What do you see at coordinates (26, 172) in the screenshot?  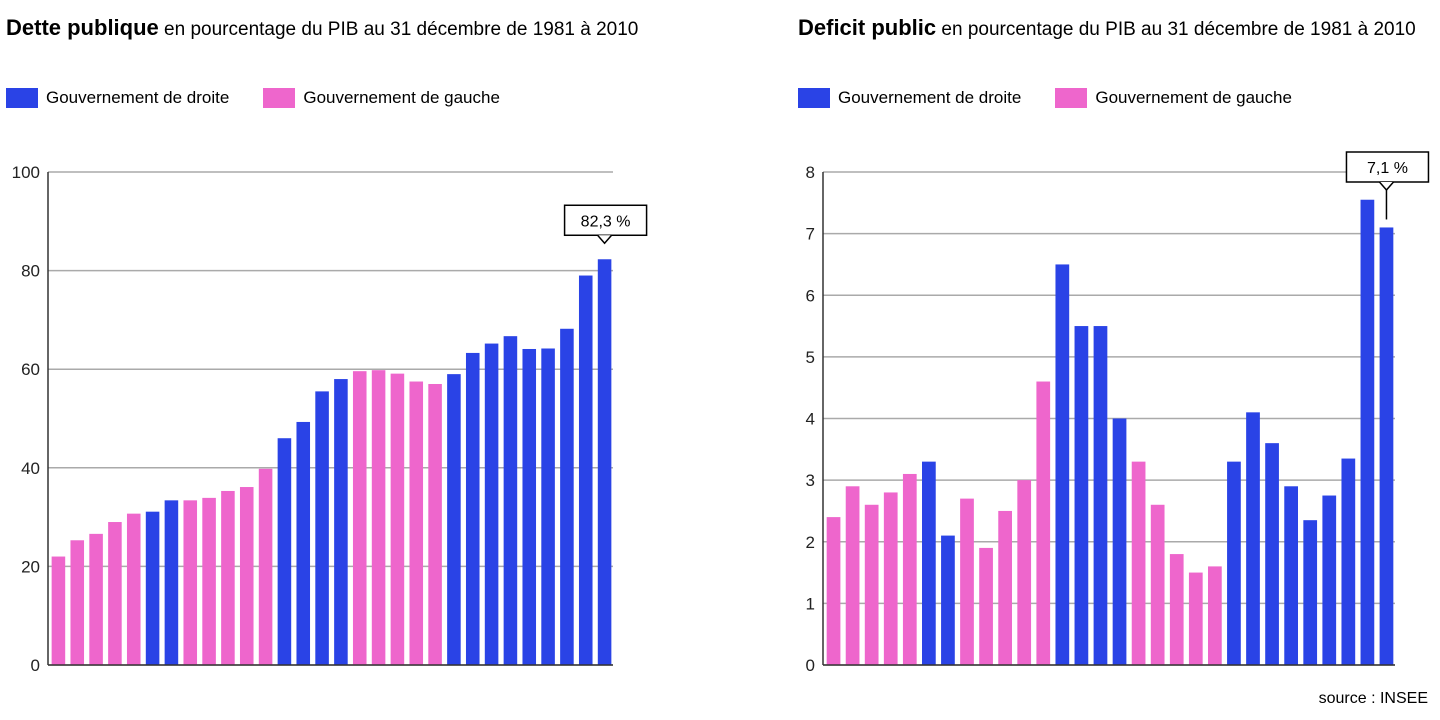 I see `y-tick-label: 100` at bounding box center [26, 172].